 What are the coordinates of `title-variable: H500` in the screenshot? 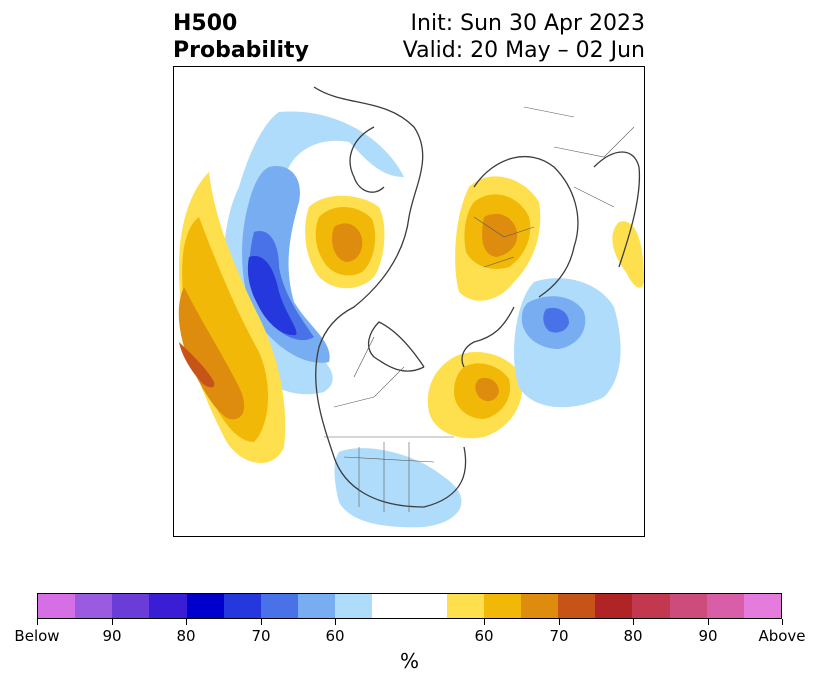 It's located at (205, 23).